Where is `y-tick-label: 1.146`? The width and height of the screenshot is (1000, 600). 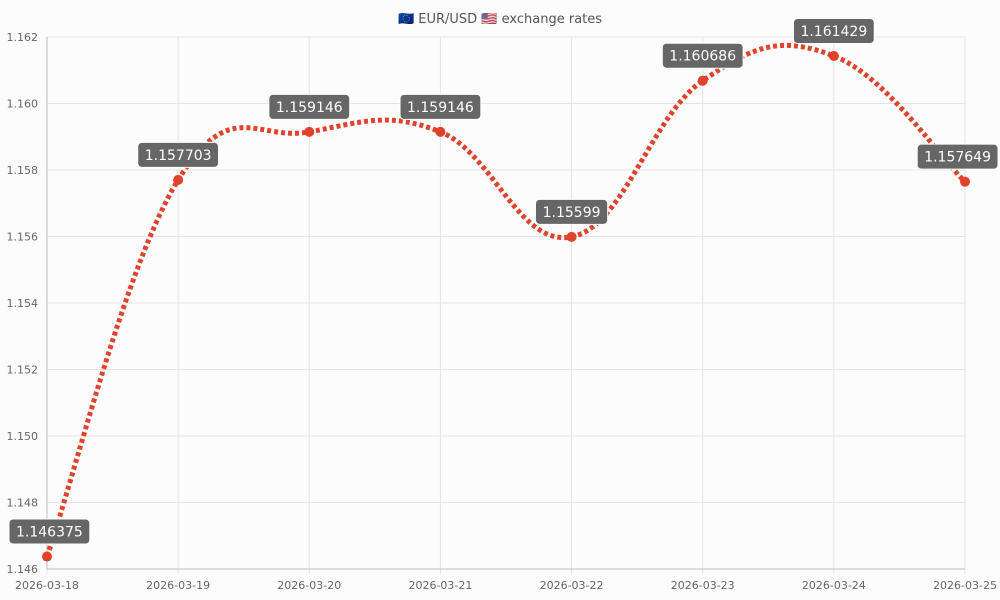
y-tick-label: 1.146 is located at coordinates (23, 569).